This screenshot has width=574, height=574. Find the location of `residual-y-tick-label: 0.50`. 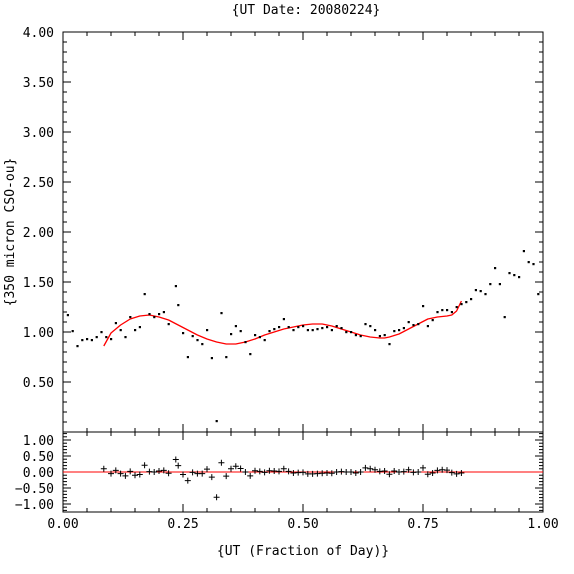

residual-y-tick-label: 0.50 is located at coordinates (38, 457).